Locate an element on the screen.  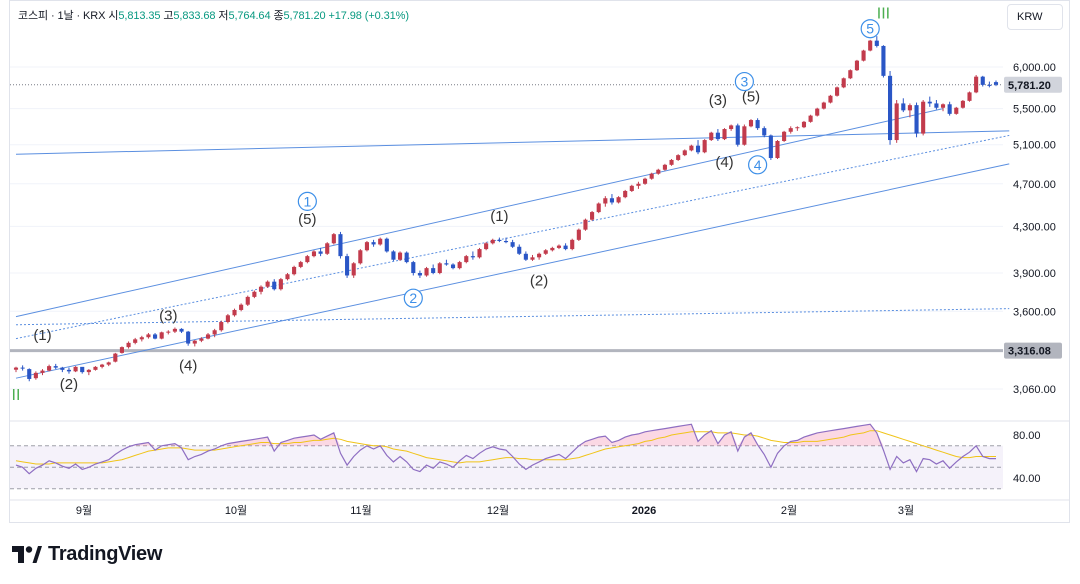
wave-label: II is located at coordinates (16, 395).